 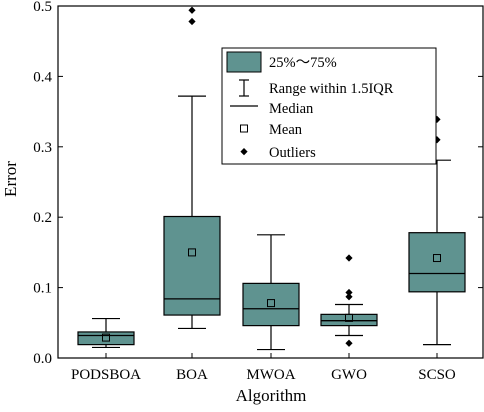 I want to click on legend-label-outliers: Outliers, so click(x=292, y=153).